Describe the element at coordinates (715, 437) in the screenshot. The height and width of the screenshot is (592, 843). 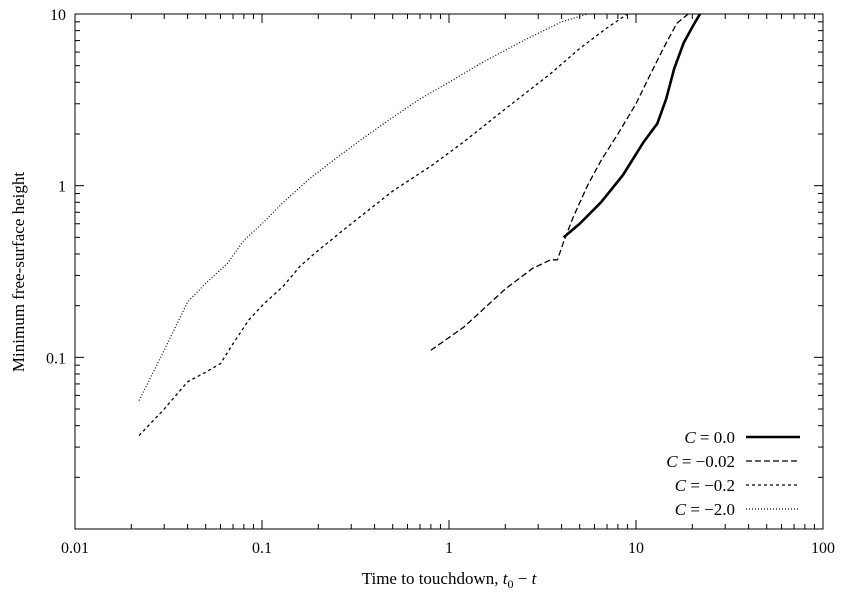
I see `legend-label-value: = 0.0` at that location.